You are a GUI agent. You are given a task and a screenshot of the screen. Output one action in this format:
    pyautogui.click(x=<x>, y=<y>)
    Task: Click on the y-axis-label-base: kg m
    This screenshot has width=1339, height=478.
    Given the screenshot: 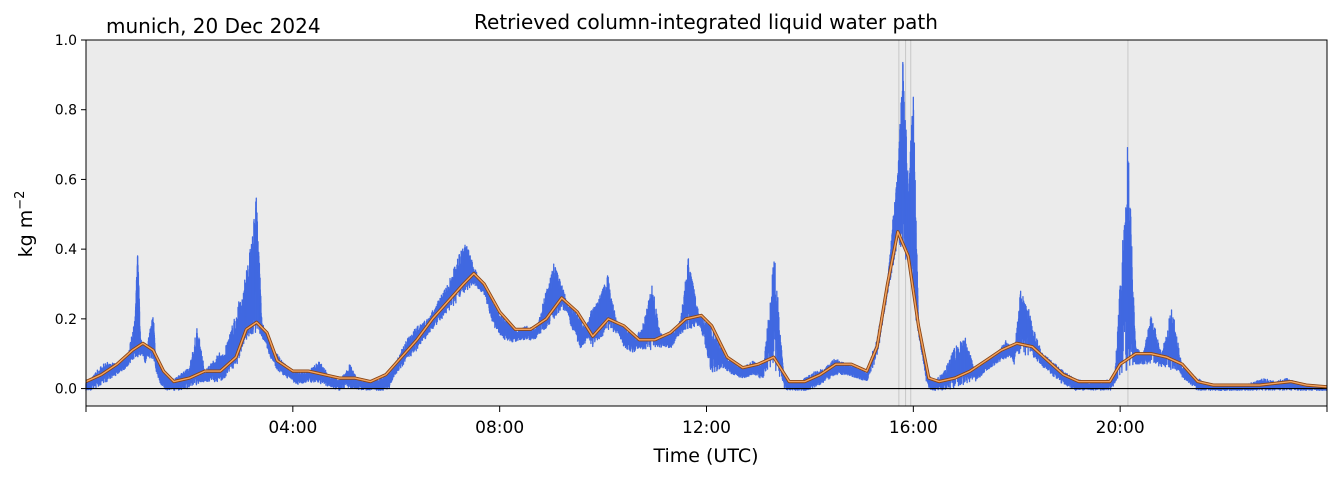 What is the action you would take?
    pyautogui.click(x=26, y=234)
    